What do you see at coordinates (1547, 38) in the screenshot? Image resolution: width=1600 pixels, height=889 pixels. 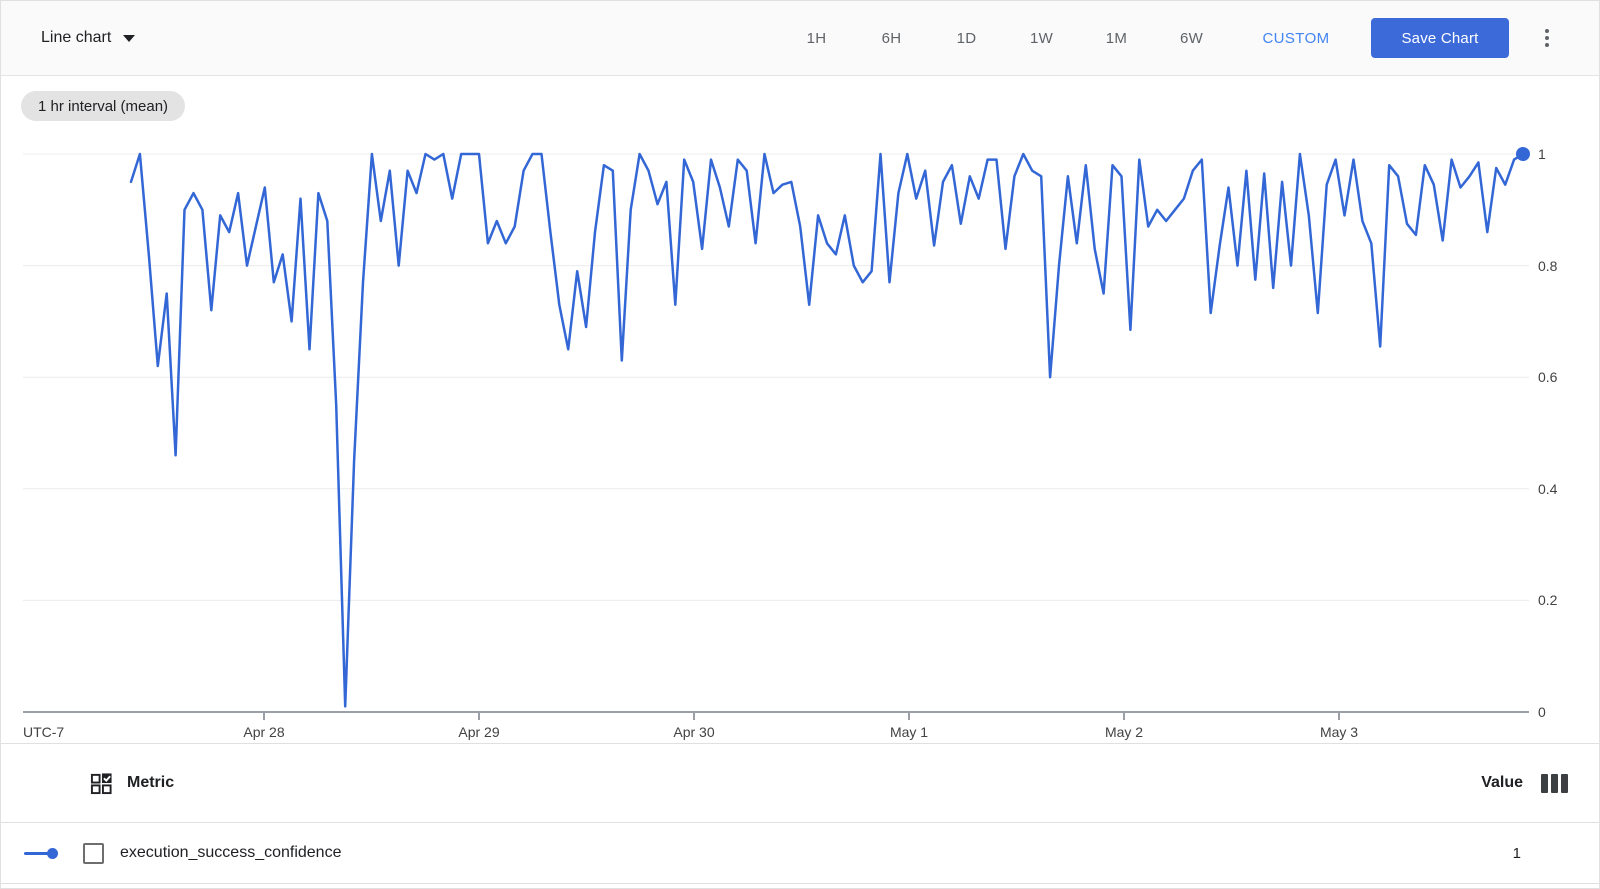 I see `more-options-icon` at bounding box center [1547, 38].